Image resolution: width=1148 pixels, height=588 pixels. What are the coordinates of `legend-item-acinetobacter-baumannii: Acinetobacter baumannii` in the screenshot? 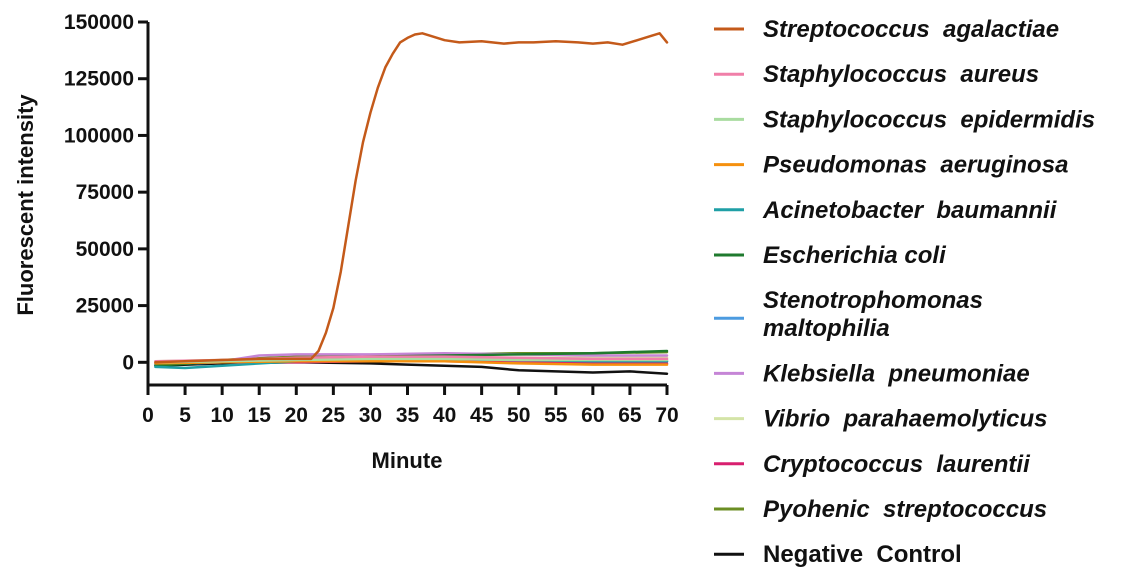 It's located at (886, 210).